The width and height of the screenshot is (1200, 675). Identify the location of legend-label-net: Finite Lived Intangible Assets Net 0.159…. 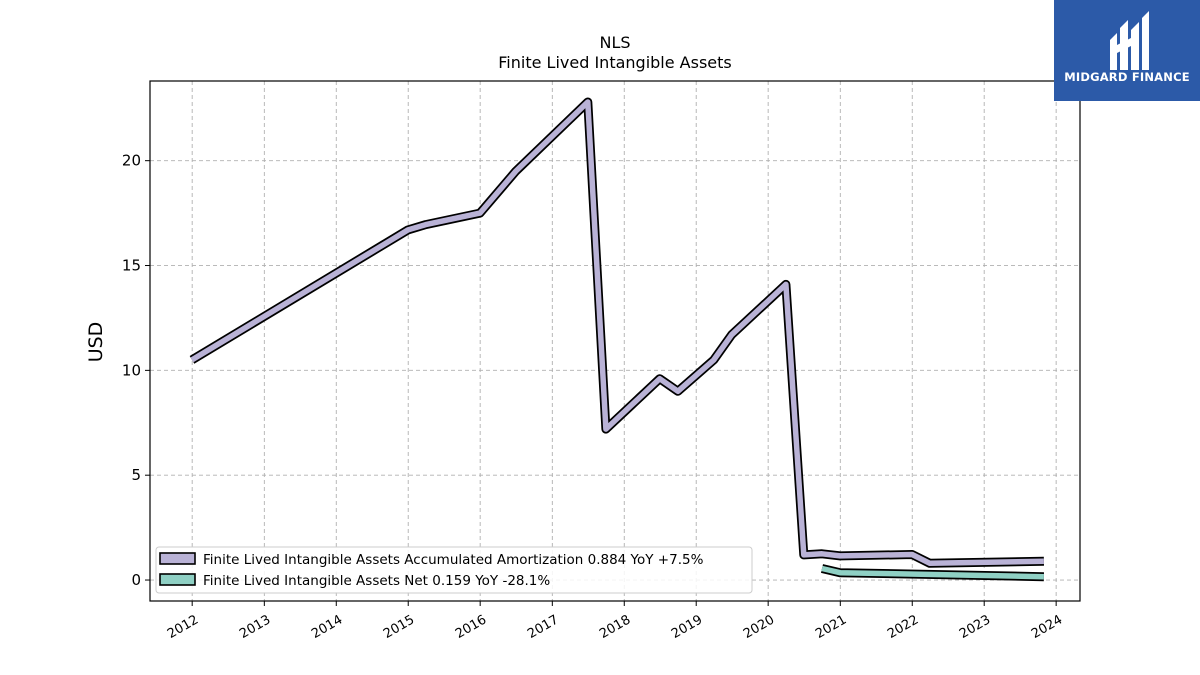
(376, 581).